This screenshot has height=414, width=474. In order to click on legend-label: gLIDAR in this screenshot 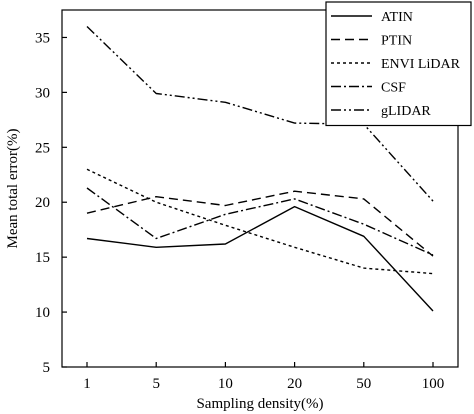, I will do `click(406, 111)`.